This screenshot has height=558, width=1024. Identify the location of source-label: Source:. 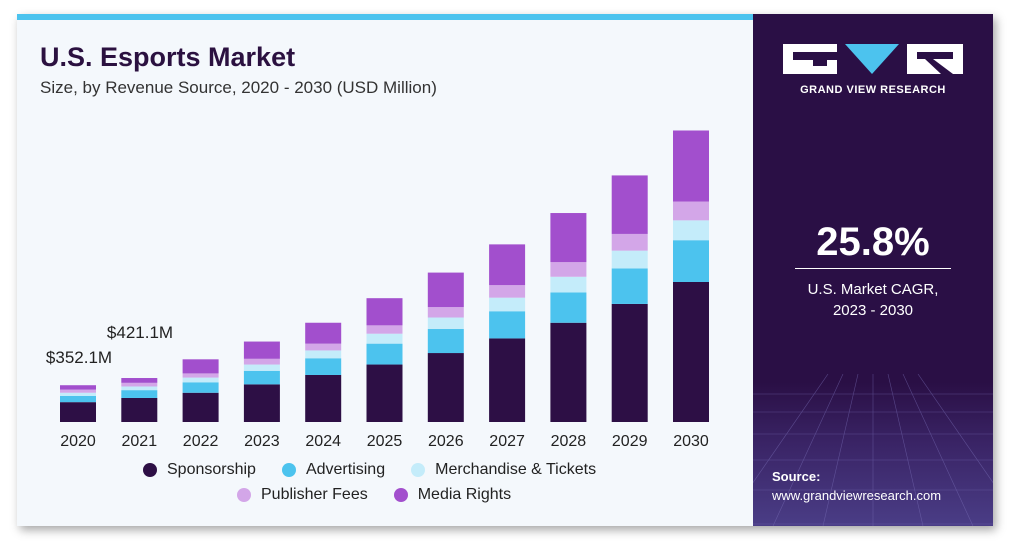
(796, 476).